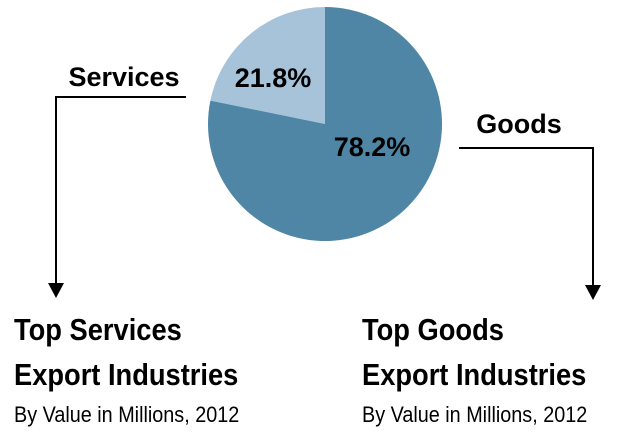 Image resolution: width=639 pixels, height=438 pixels. I want to click on goods-subtitle: By Value in Millions, 2012, so click(475, 414).